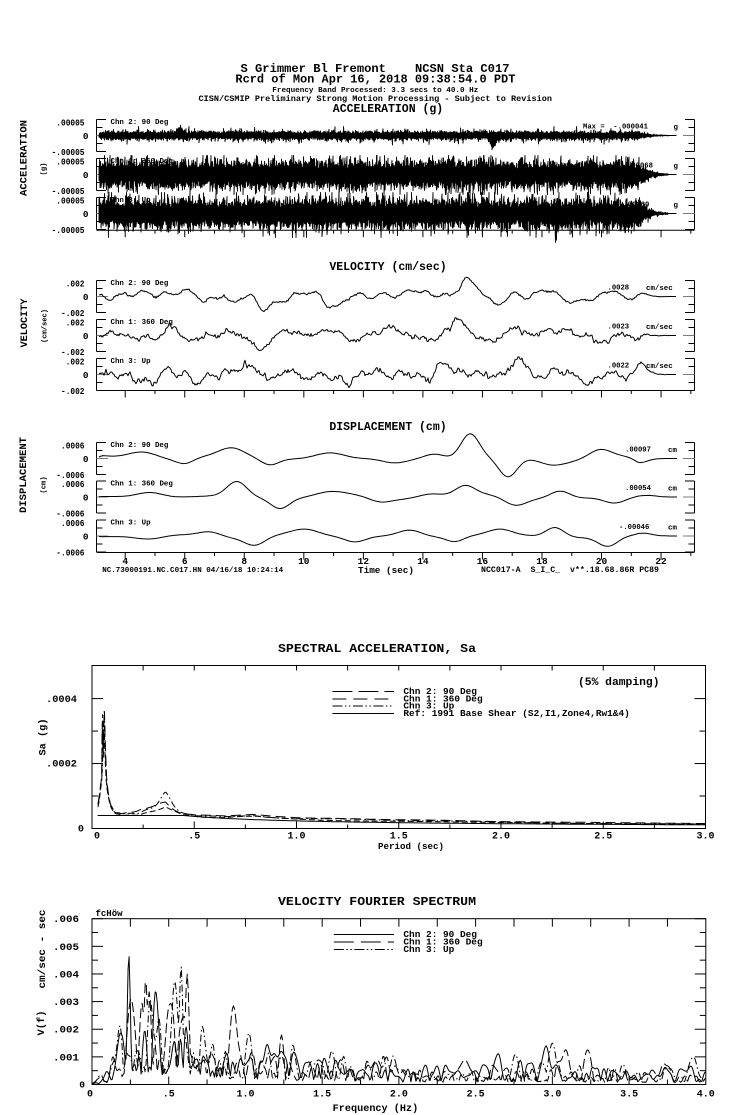 This screenshot has height=1115, width=739. Describe the element at coordinates (638, 489) in the screenshot. I see `svg-text: .00054` at that location.